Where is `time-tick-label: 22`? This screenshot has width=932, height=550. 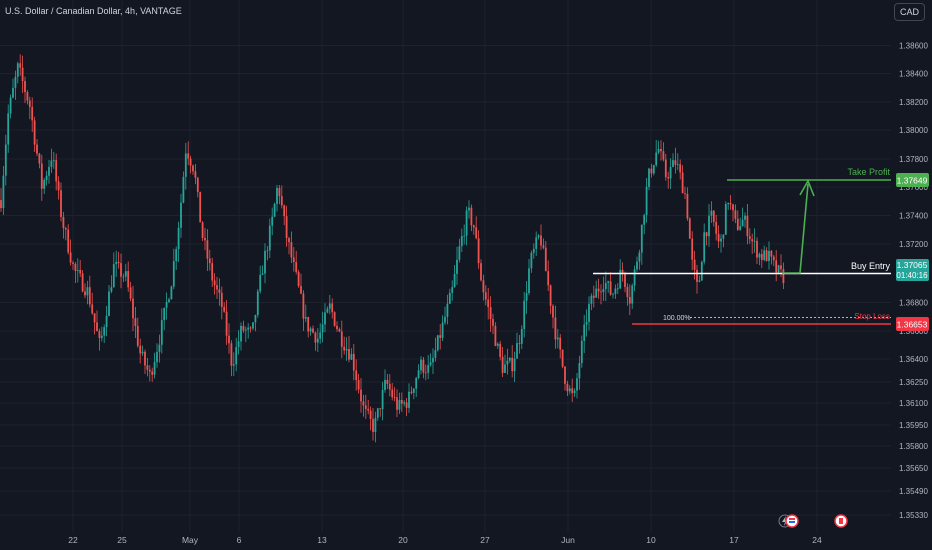 time-tick-label: 22 is located at coordinates (73, 540).